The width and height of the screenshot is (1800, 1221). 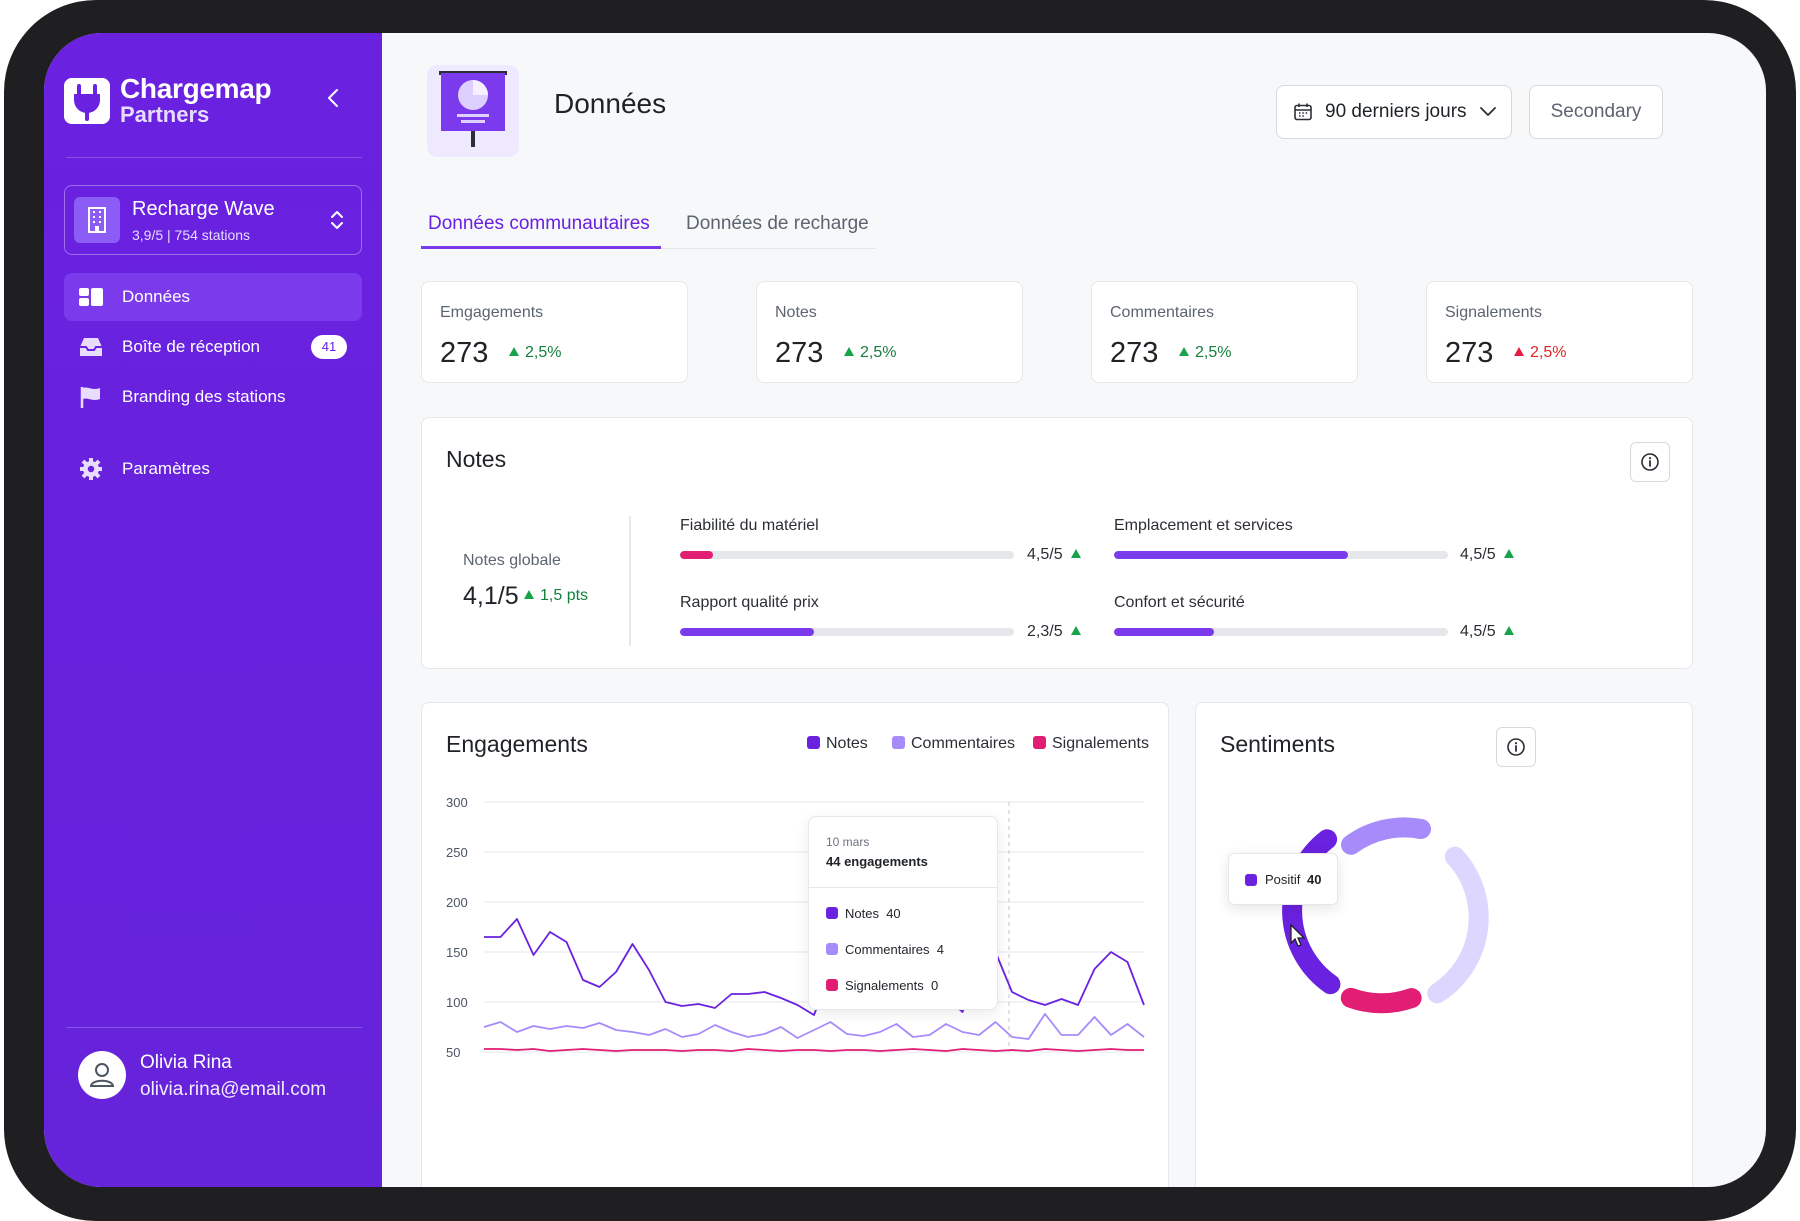 I want to click on sidebar-item-inbox: Boîte de réception 41, so click(x=213, y=347).